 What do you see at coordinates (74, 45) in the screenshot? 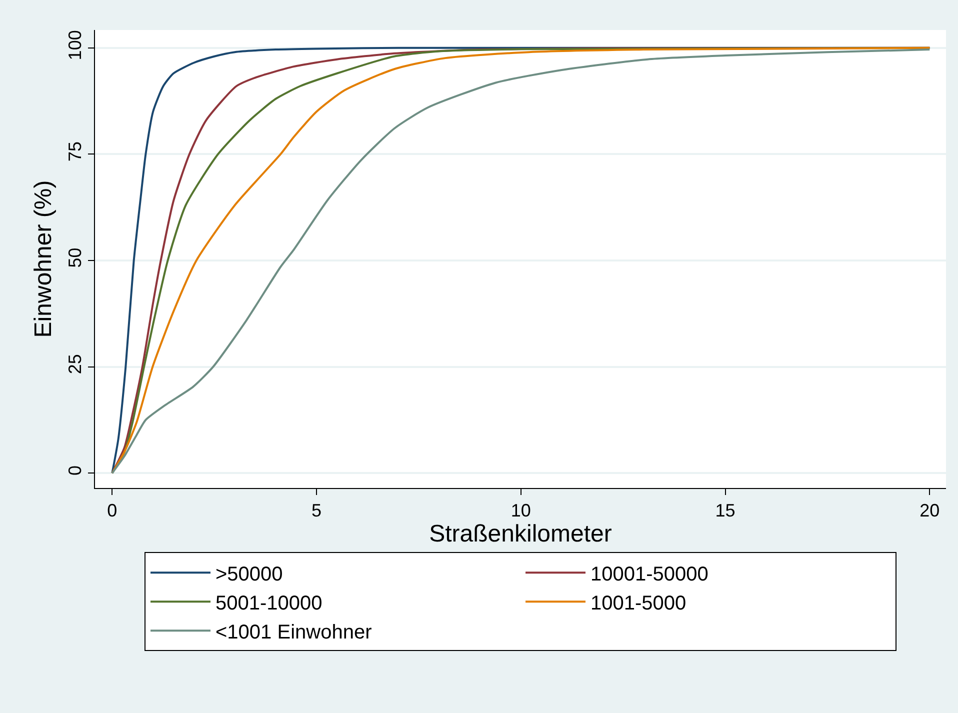
I see `y-tick-label: 100` at bounding box center [74, 45].